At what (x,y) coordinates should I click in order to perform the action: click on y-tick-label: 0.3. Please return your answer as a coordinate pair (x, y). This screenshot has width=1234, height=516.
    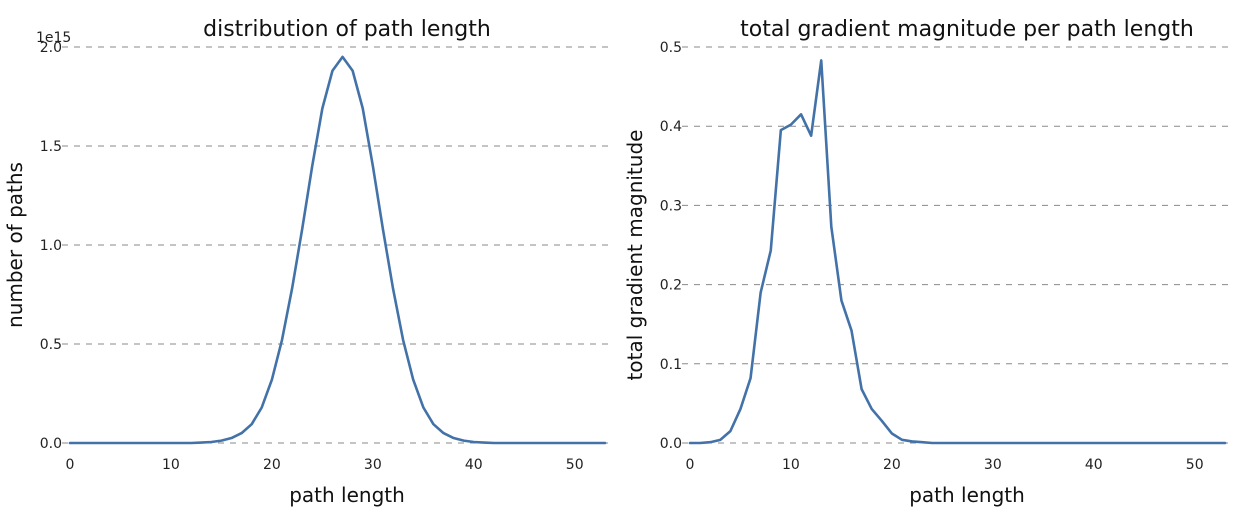
    Looking at the image, I should click on (671, 206).